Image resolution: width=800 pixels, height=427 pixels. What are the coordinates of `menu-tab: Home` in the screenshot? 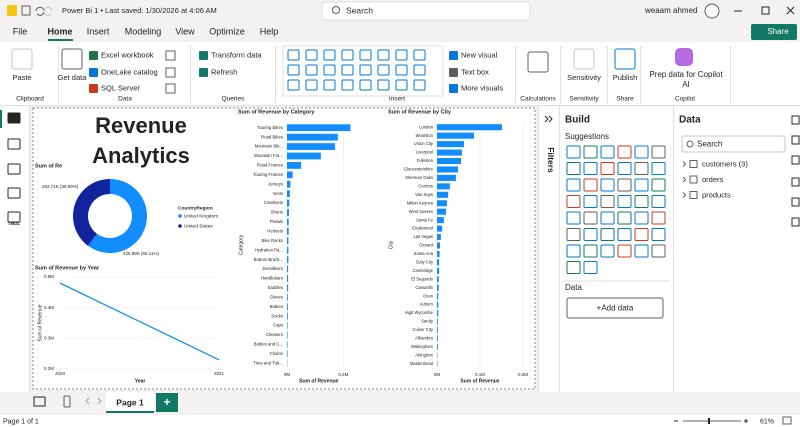 It's located at (59, 31).